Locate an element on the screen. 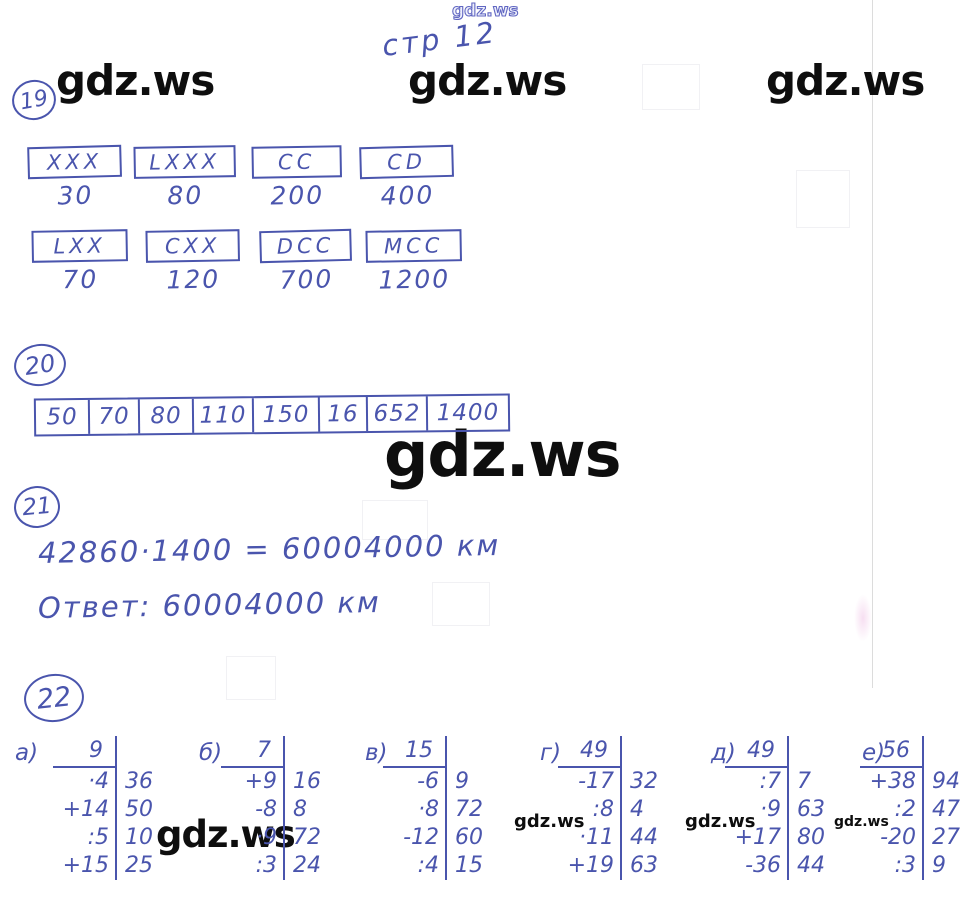 Image resolution: width=979 pixels, height=900 pixels. calc-result: 47 is located at coordinates (950, 810).